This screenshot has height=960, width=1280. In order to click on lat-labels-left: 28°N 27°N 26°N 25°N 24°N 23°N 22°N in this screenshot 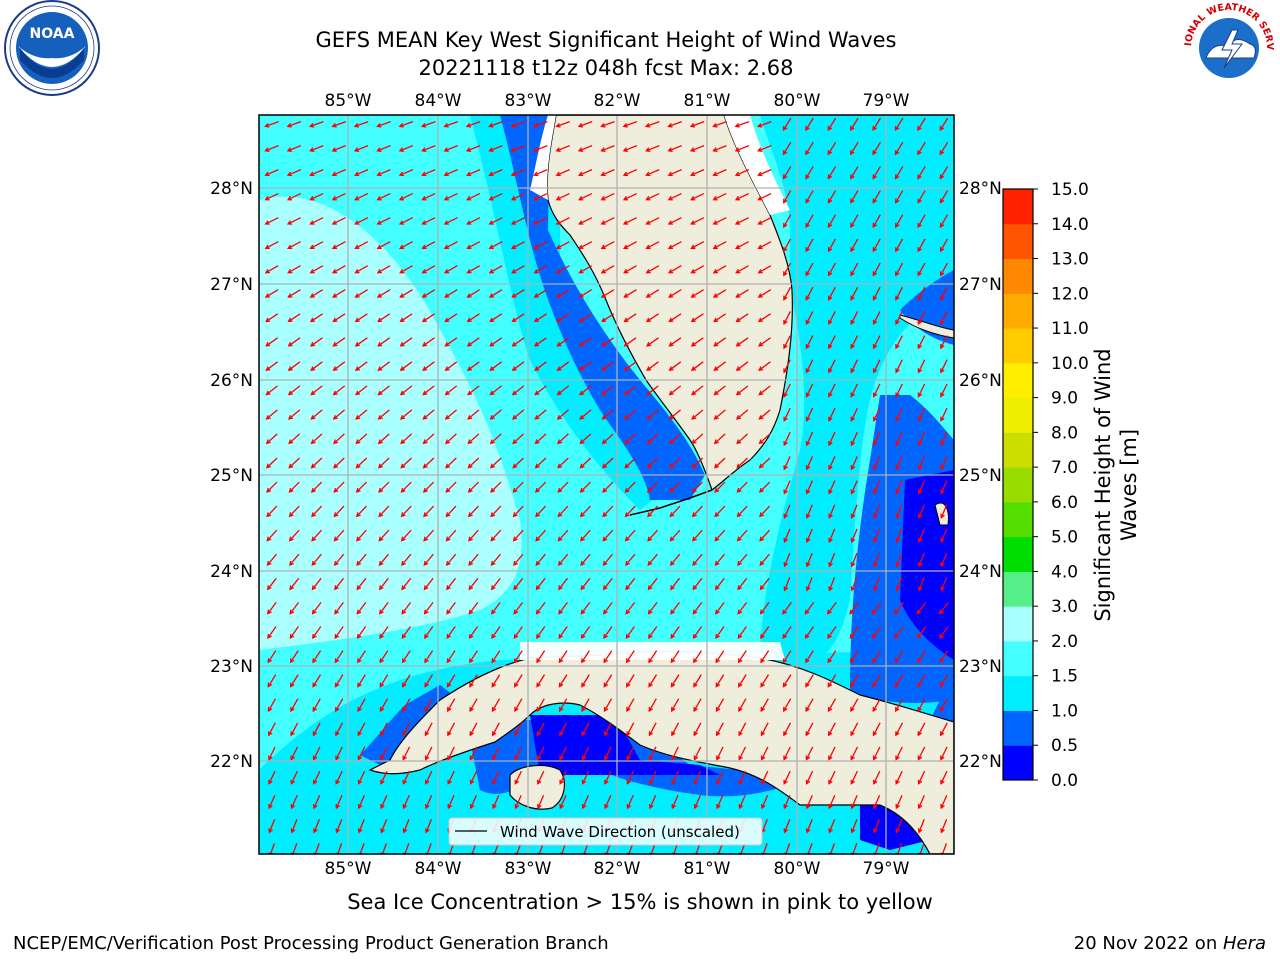, I will do `click(231, 475)`.